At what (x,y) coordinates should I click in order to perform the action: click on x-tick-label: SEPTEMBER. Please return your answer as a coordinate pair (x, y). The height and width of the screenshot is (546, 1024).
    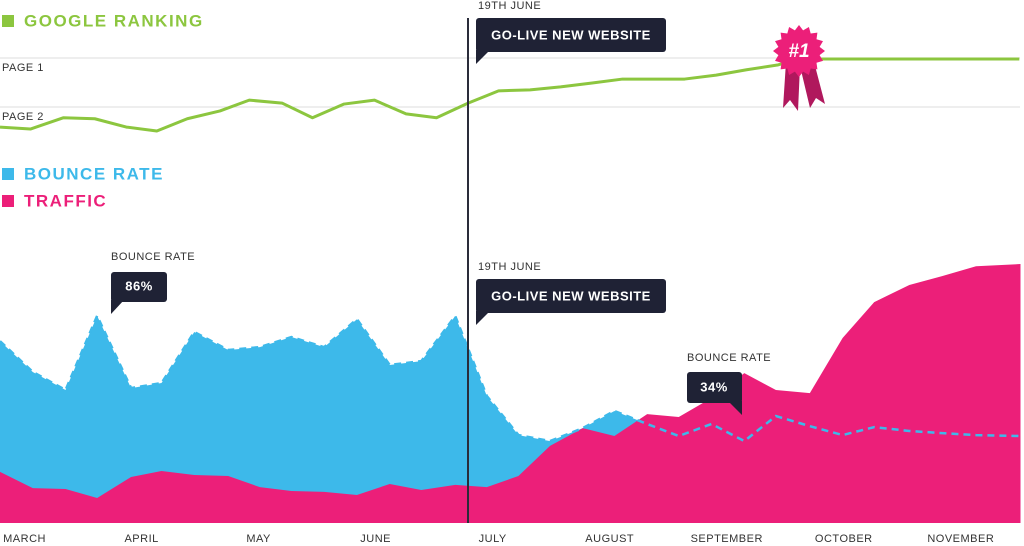
    Looking at the image, I should click on (727, 539).